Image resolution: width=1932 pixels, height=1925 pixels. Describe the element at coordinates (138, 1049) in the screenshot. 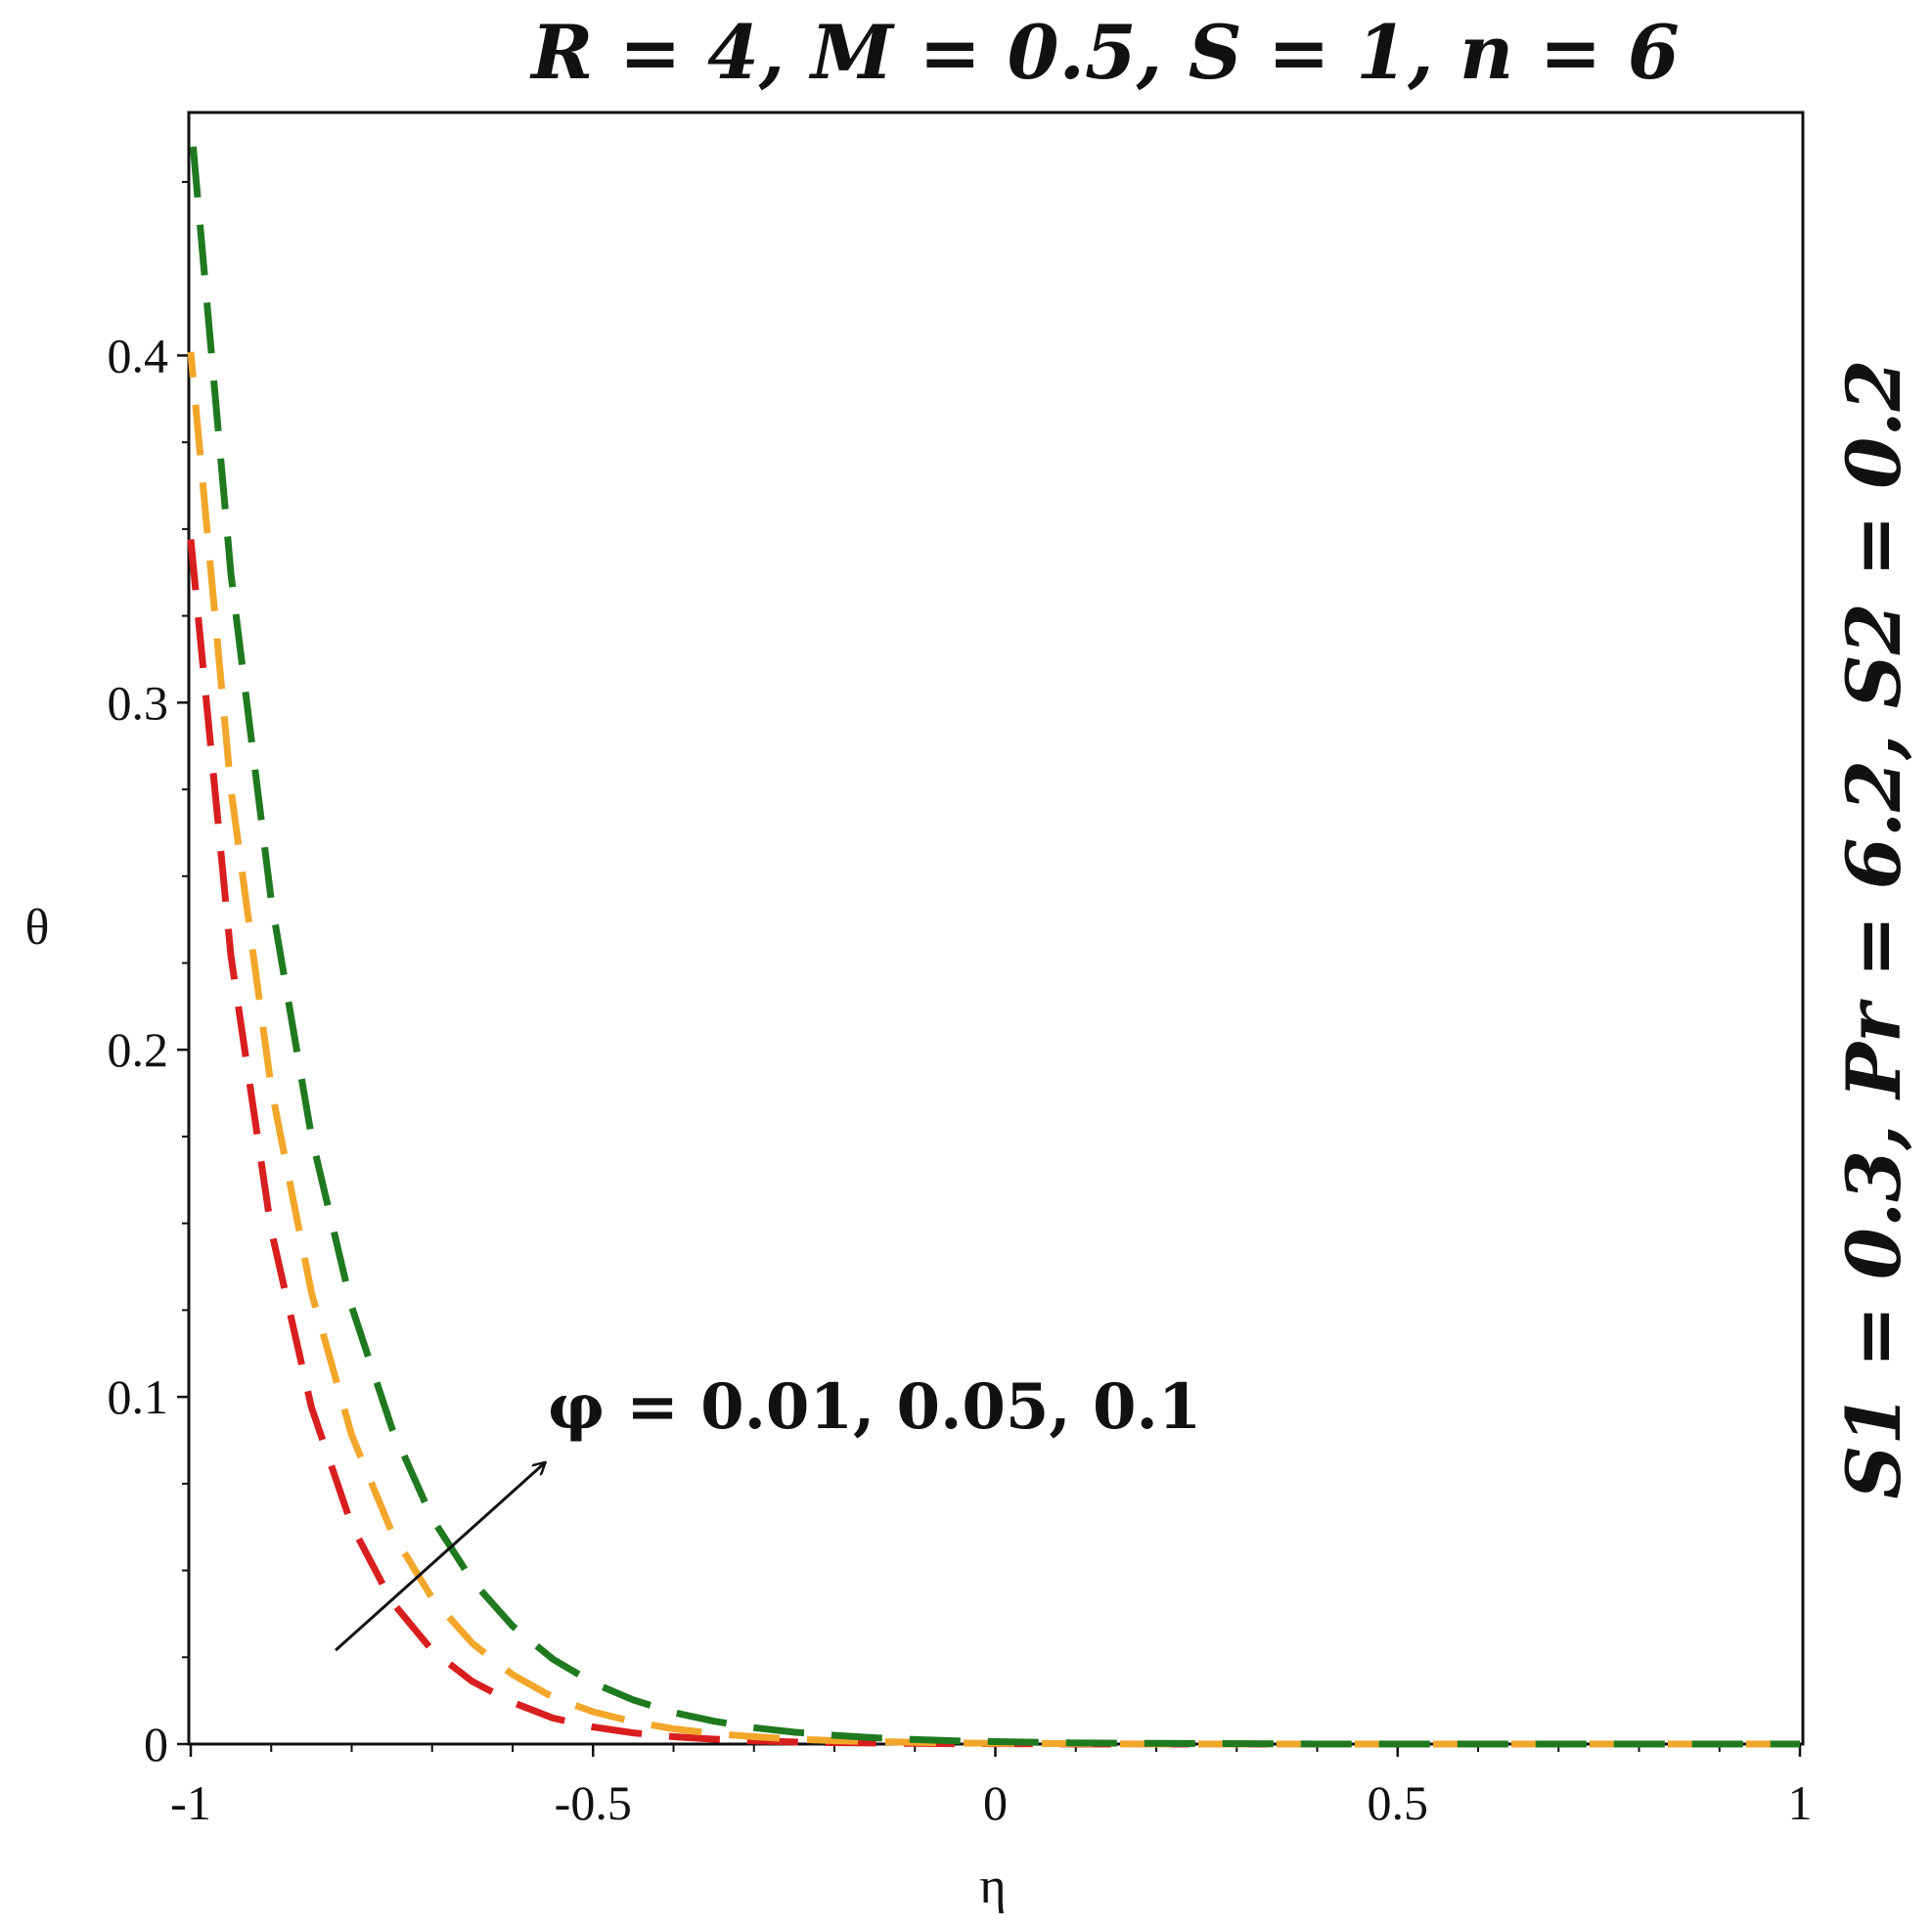

I see `y-tick-label: 0.2` at that location.